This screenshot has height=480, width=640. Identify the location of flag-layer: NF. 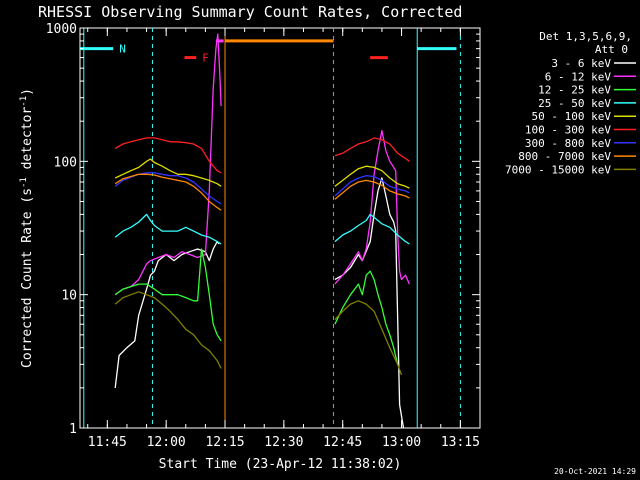
(268, 52).